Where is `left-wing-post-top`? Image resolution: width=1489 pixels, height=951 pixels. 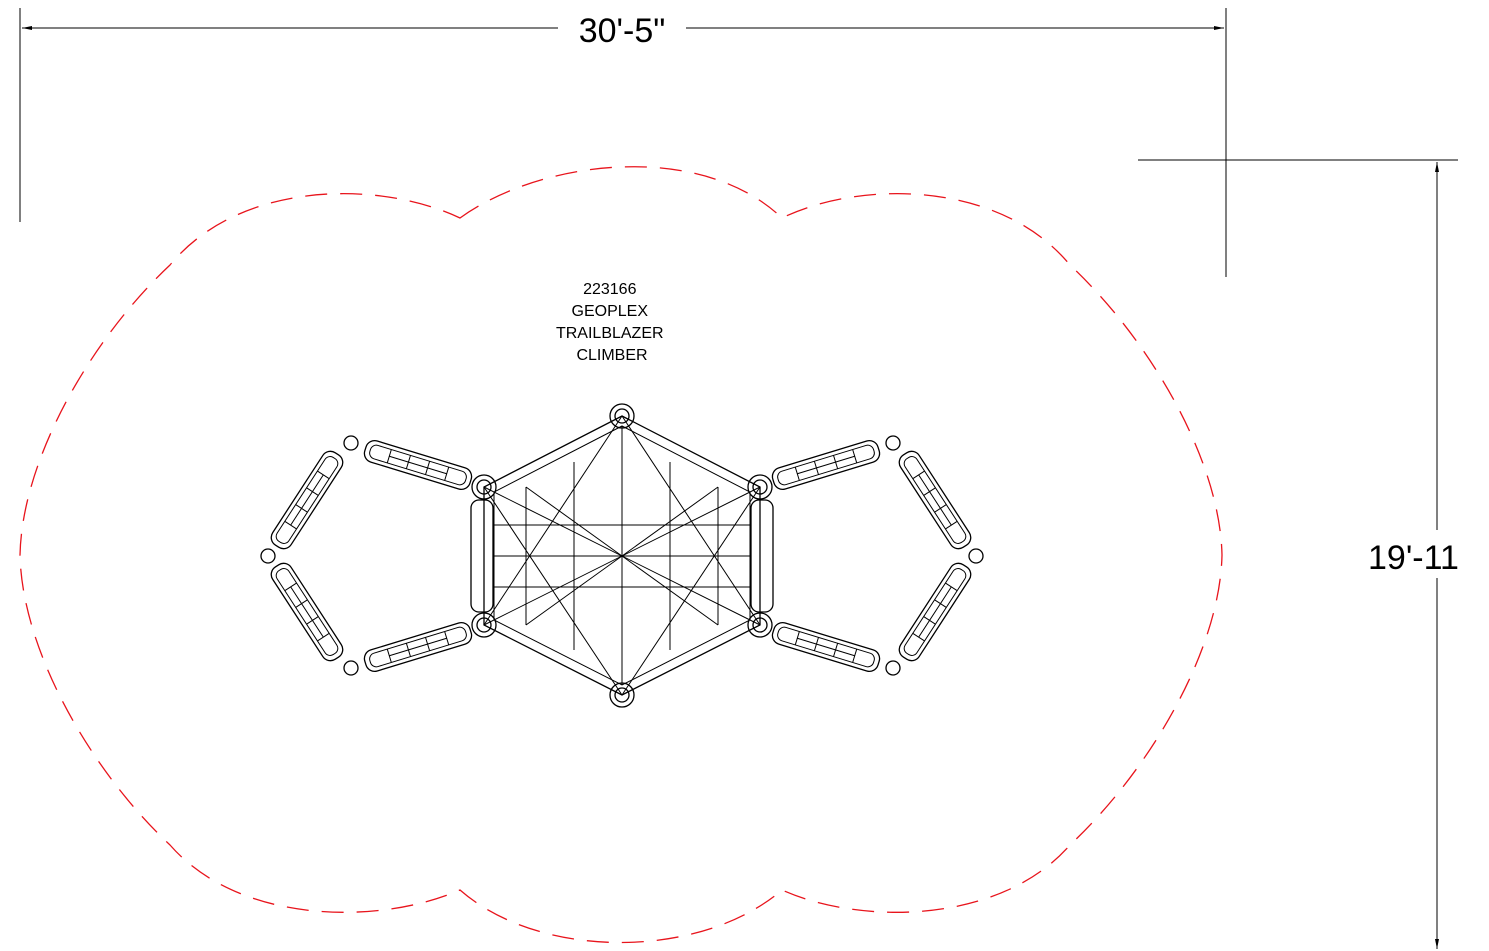 left-wing-post-top is located at coordinates (351, 443).